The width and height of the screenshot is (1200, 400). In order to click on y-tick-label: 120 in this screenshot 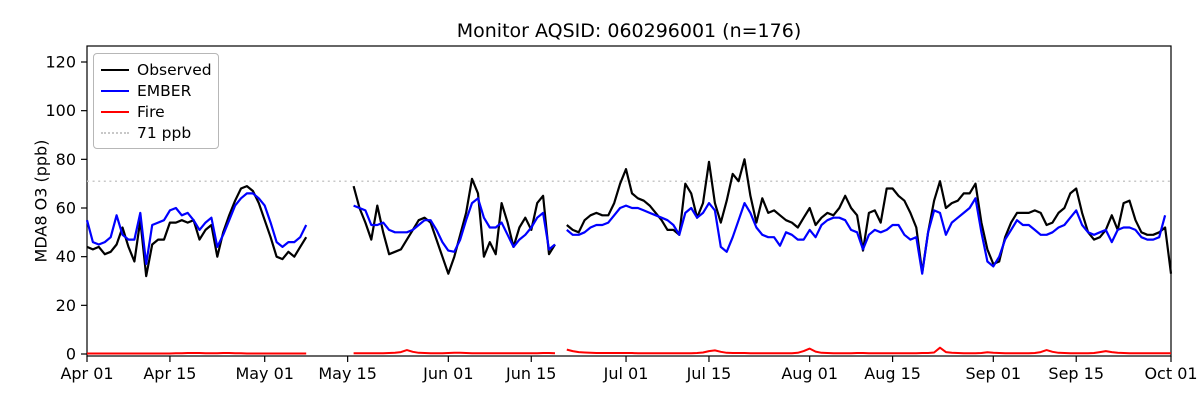, I will do `click(60, 62)`.